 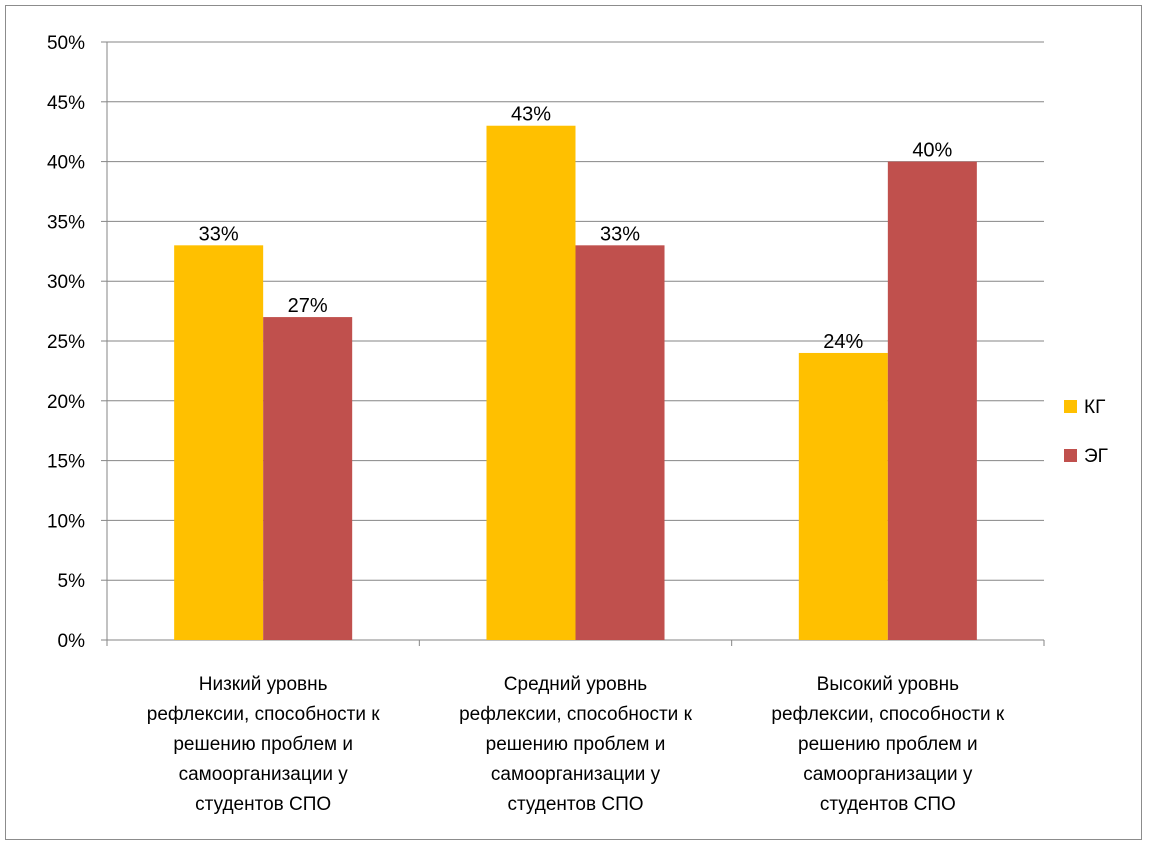 What do you see at coordinates (888, 684) in the screenshot?
I see `x-category-label-line: Высокий уровнь` at bounding box center [888, 684].